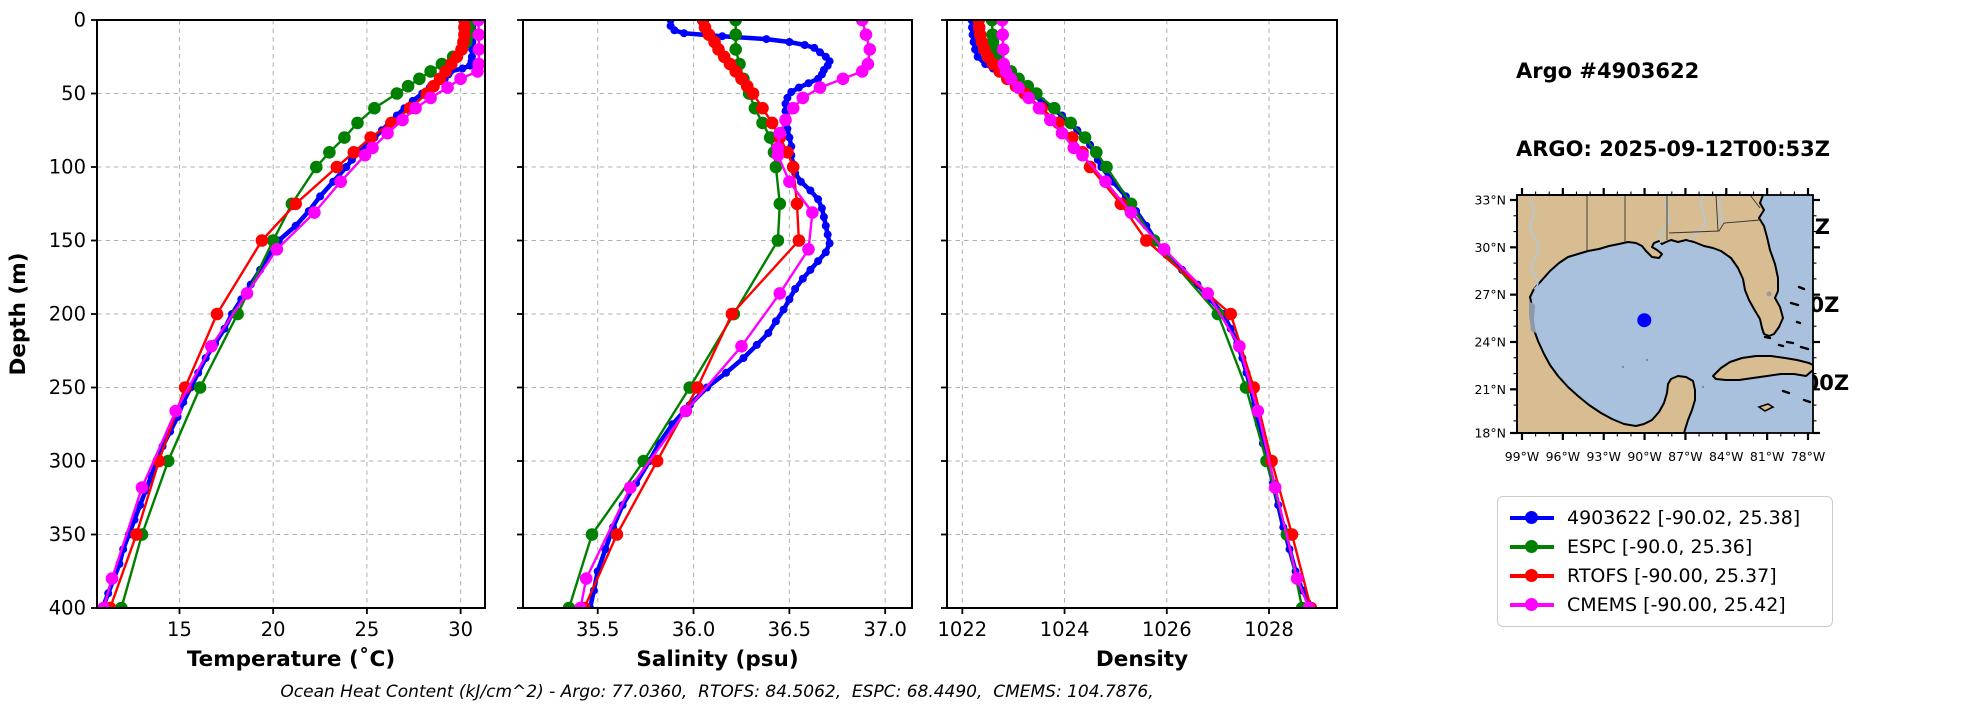  What do you see at coordinates (366, 629) in the screenshot?
I see `x-tick-label: 25` at bounding box center [366, 629].